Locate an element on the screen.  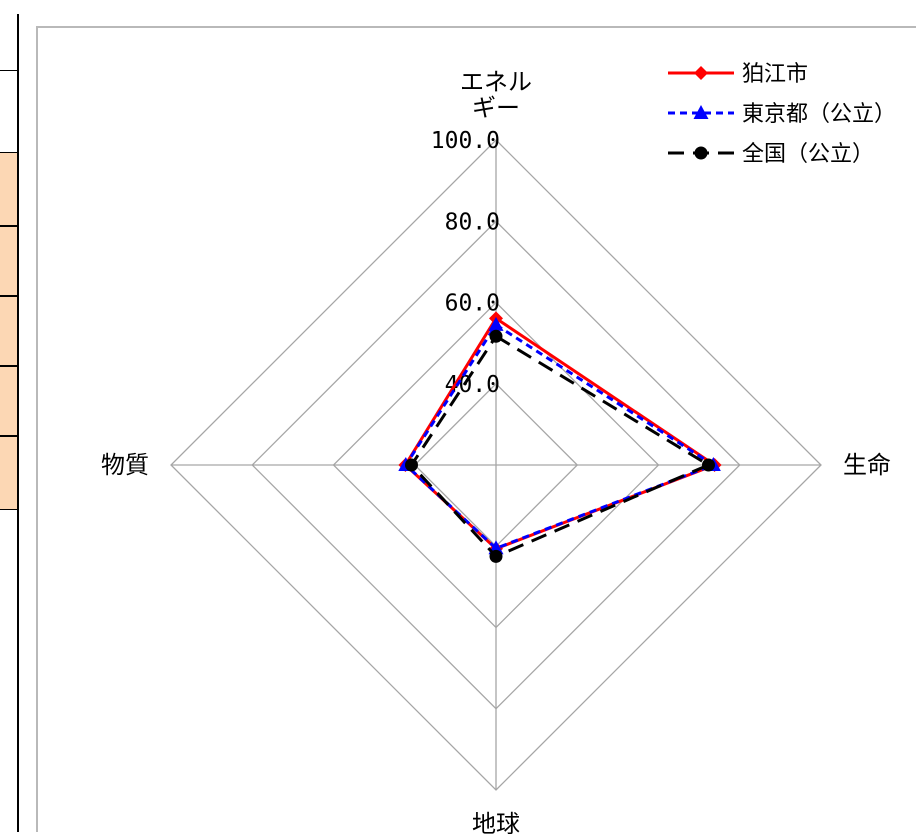
legend-item-0: 狛江市 is located at coordinates (738, 74).